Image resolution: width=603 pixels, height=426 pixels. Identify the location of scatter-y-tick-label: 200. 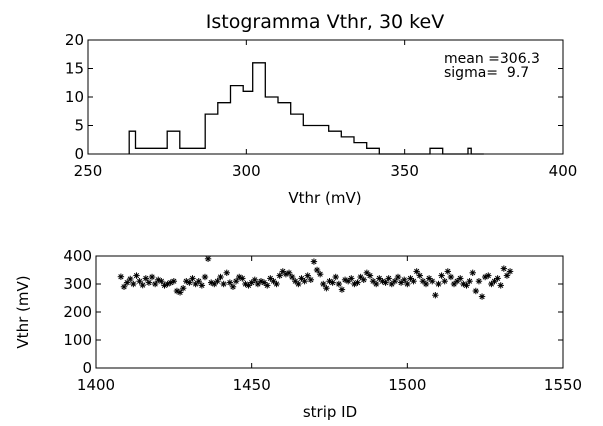
(77, 312).